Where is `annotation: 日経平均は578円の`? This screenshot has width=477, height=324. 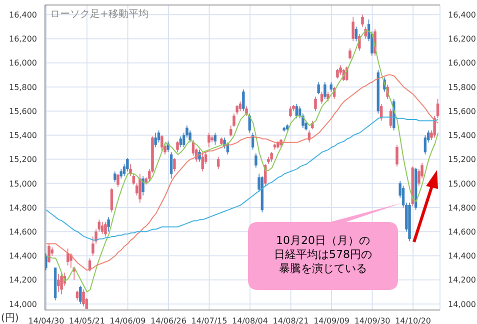
annotation: 日経平均は578円の is located at coordinates (323, 254).